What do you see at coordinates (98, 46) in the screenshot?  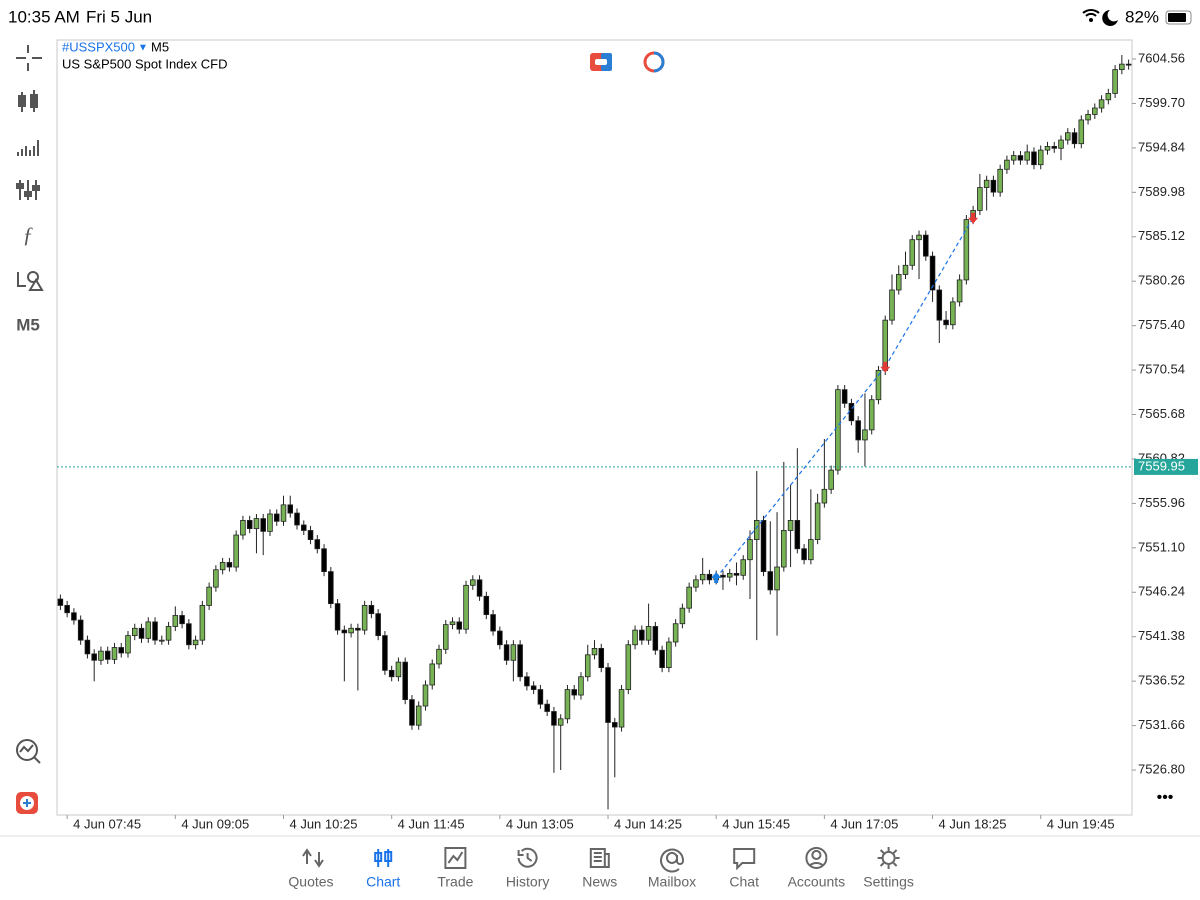 I see `chart-symbol: #USSPX500` at bounding box center [98, 46].